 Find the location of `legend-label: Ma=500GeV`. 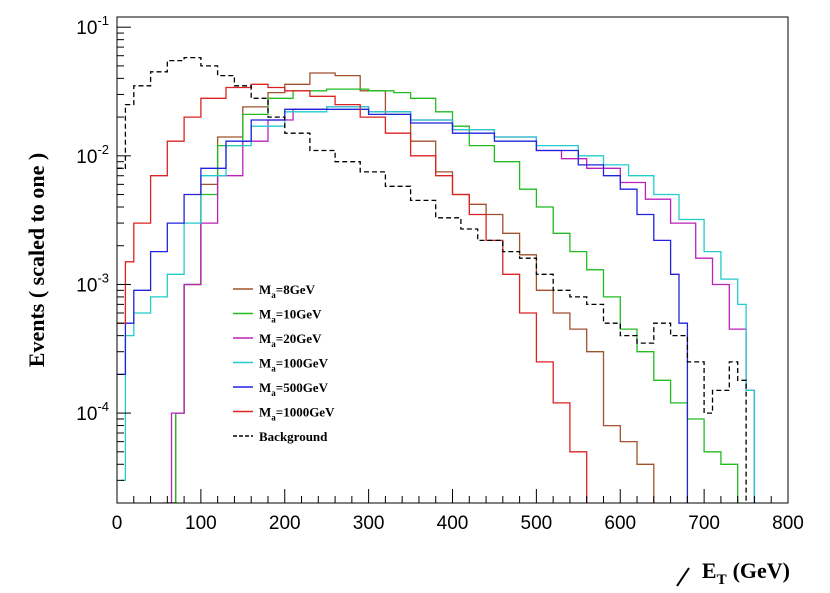

legend-label: Ma=500GeV is located at coordinates (294, 389).